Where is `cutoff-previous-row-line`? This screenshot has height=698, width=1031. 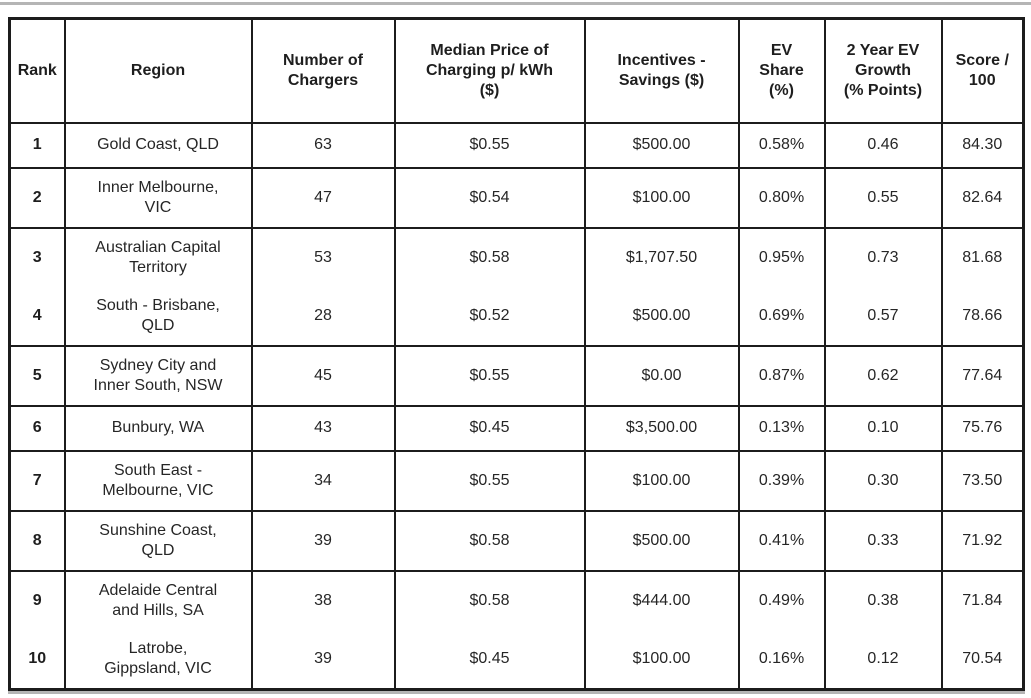
cutoff-previous-row-line is located at coordinates (515, 3).